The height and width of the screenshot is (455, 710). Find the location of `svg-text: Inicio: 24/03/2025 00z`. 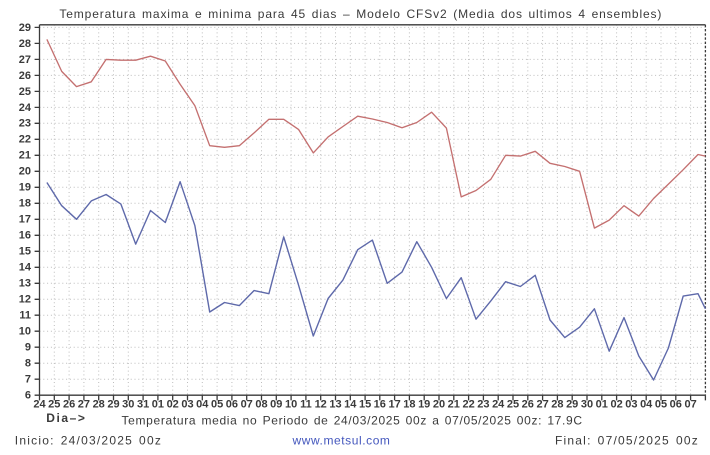

svg-text: Inicio: 24/03/2025 00z is located at coordinates (88, 440).